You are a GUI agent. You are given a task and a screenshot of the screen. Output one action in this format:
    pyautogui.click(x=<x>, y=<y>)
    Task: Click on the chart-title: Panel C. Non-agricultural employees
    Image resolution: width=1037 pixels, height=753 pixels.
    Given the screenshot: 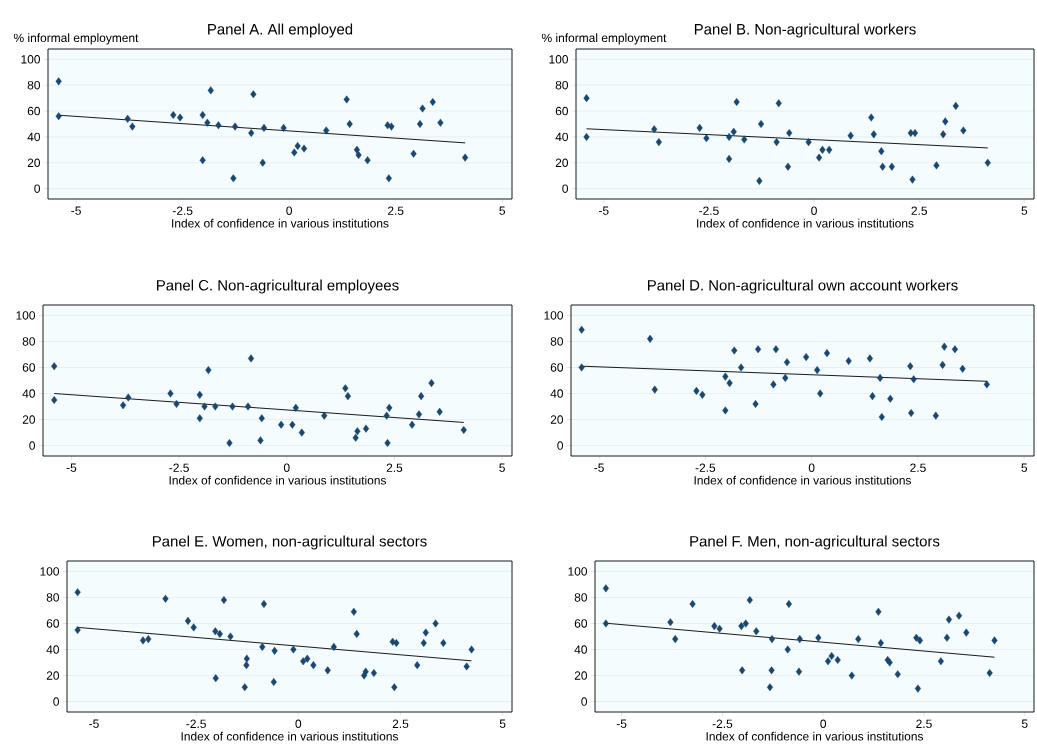 What is the action you would take?
    pyautogui.click(x=278, y=286)
    